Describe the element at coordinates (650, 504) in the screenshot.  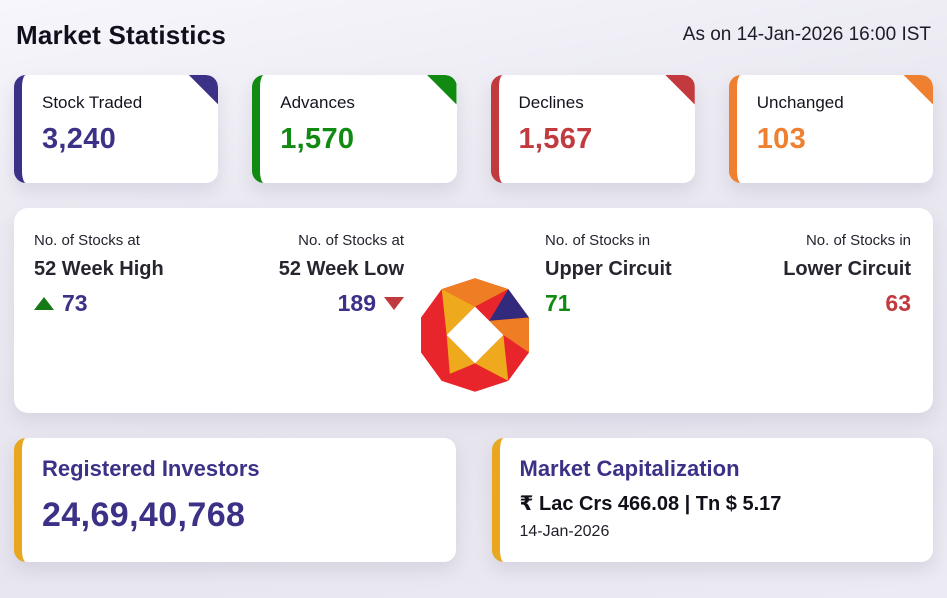
I see `market-cap-value: ₹ Lac Crs 466.08 | Tn $ 5.17` at that location.